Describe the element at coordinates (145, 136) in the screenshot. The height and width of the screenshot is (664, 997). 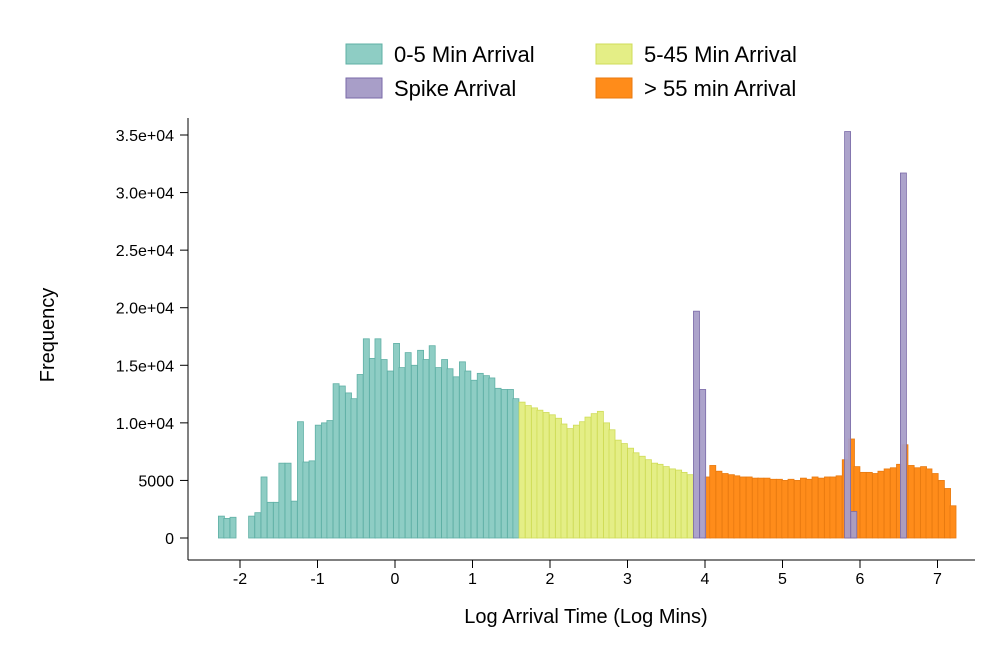
I see `y-tick-label: 3.5e+04` at that location.